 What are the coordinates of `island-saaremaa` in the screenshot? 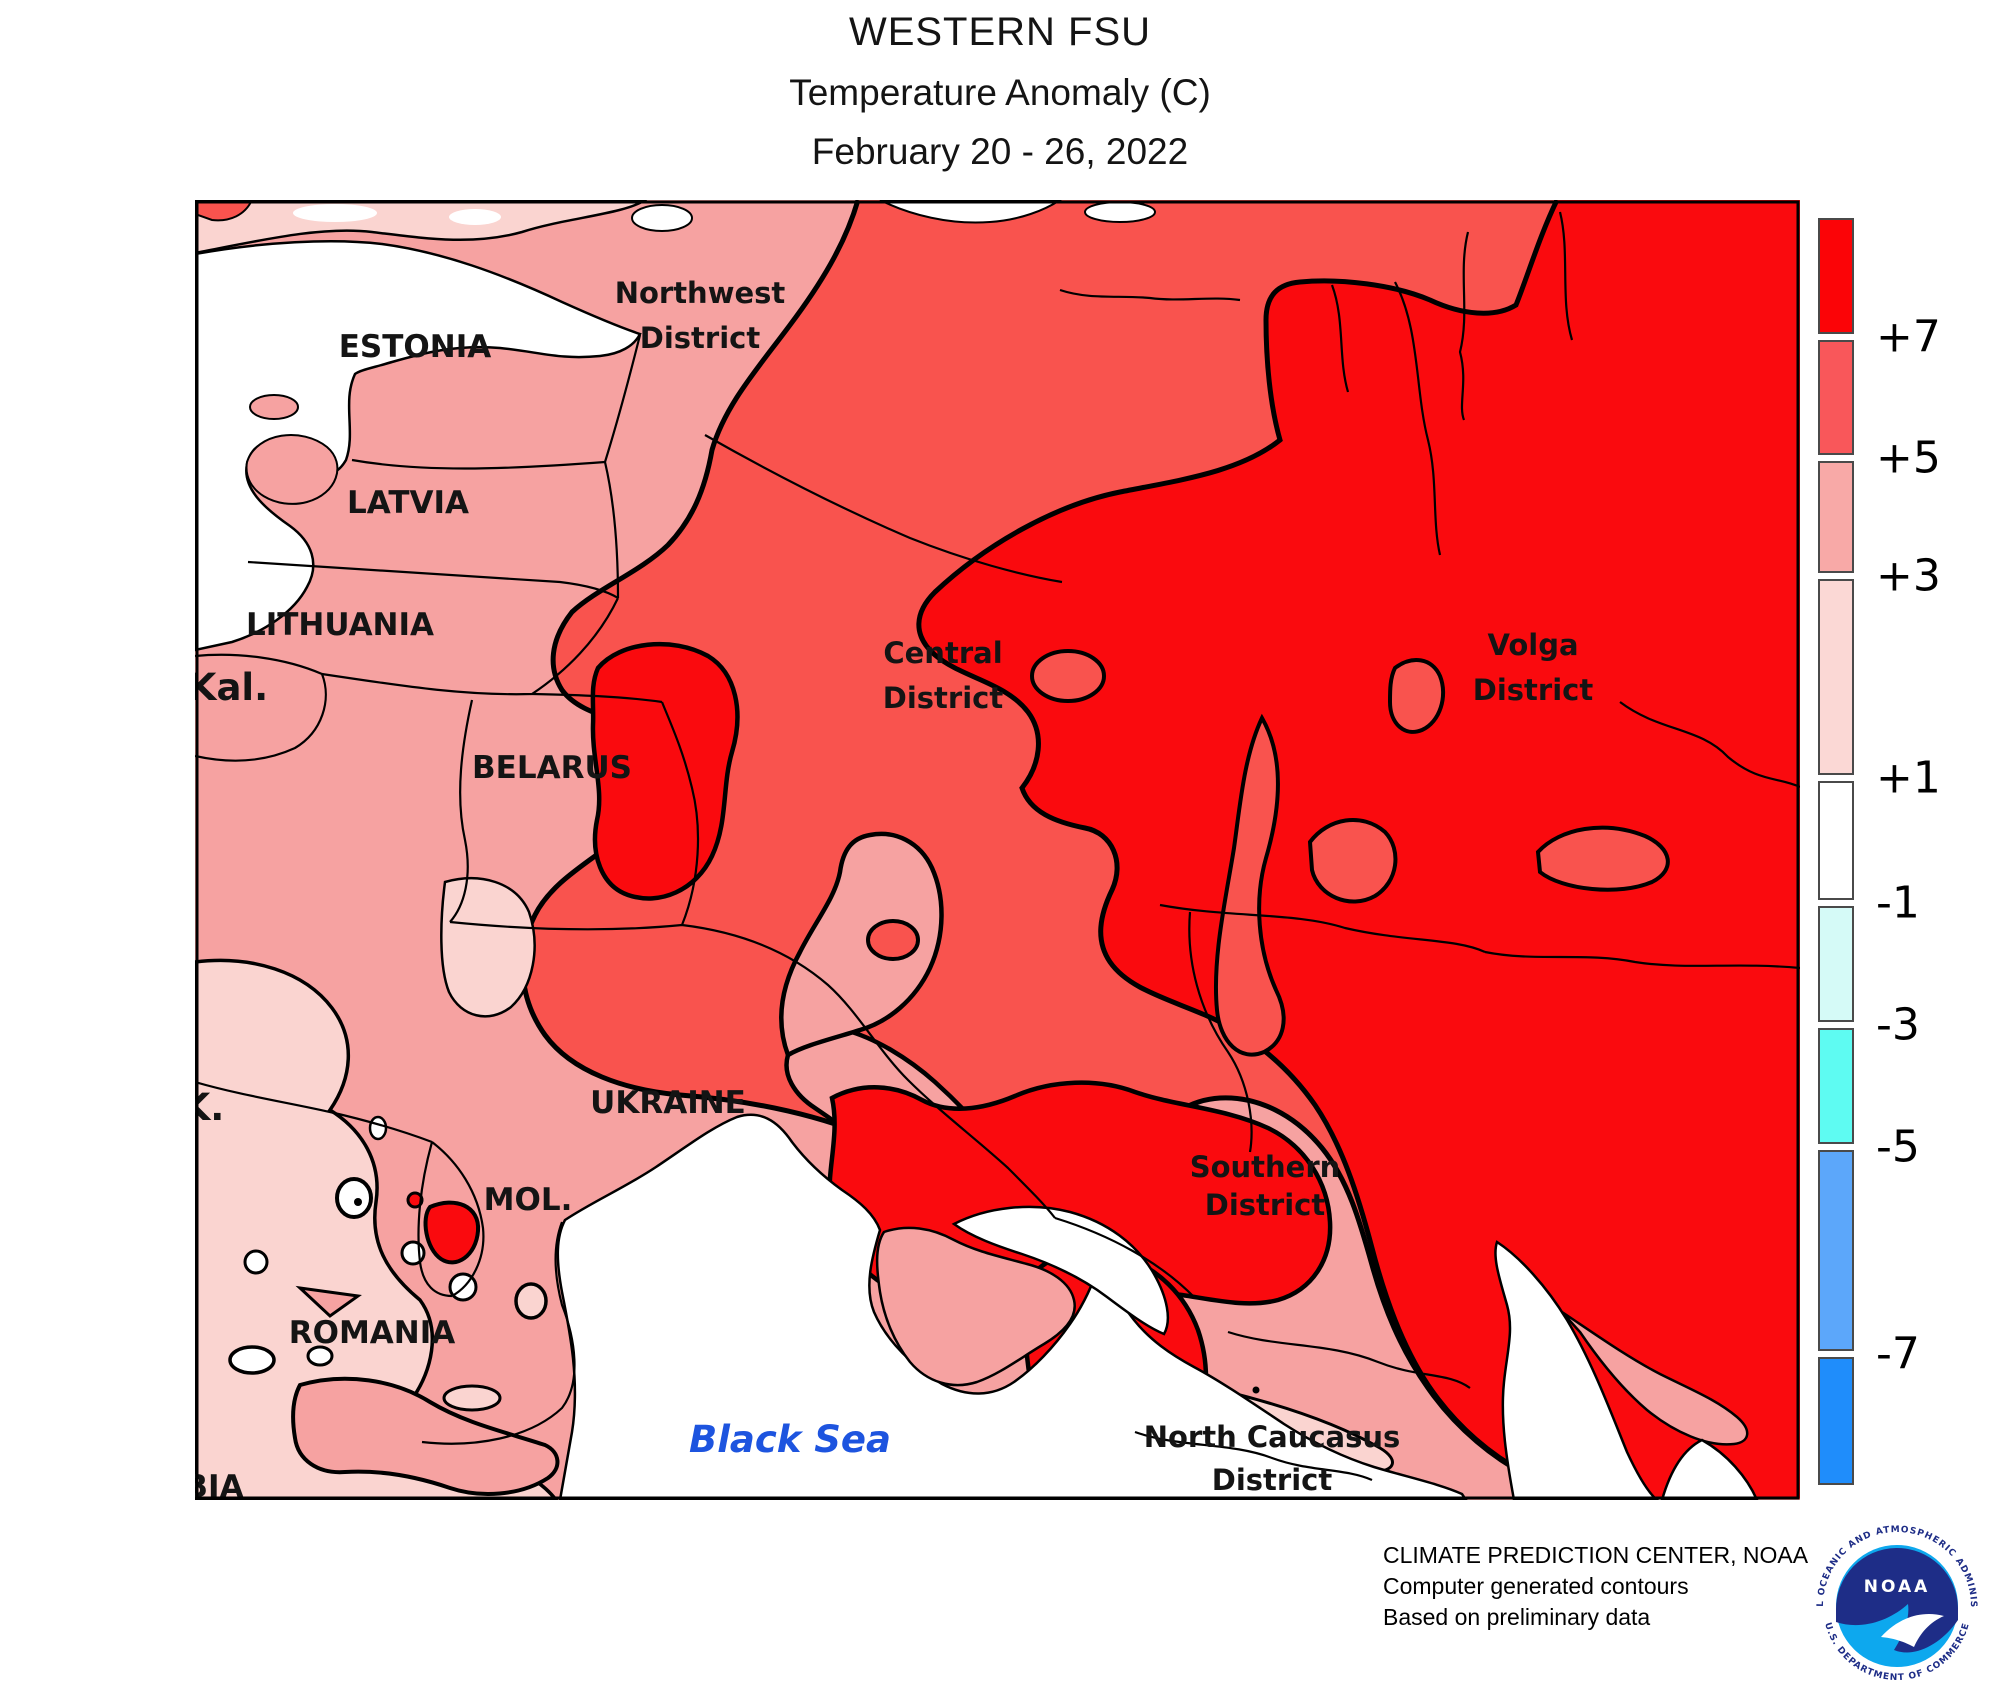 It's located at (292, 469).